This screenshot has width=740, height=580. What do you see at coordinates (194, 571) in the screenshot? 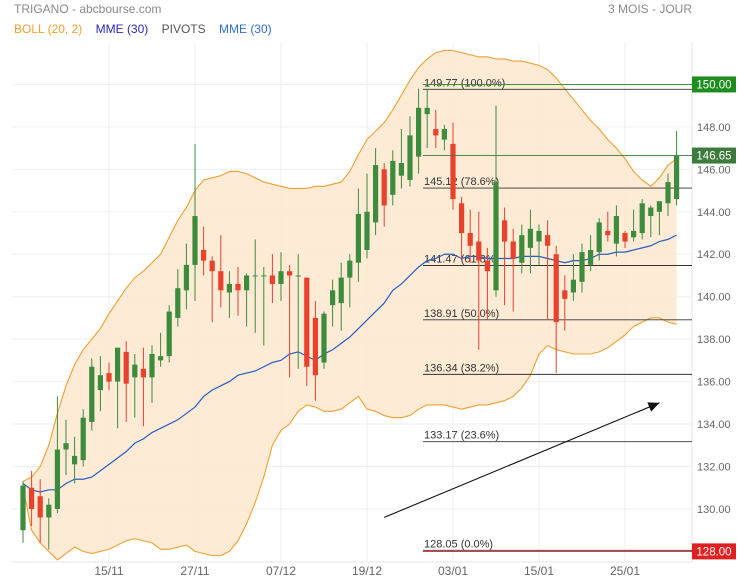
I see `x-tick-label: 27/11` at bounding box center [194, 571].